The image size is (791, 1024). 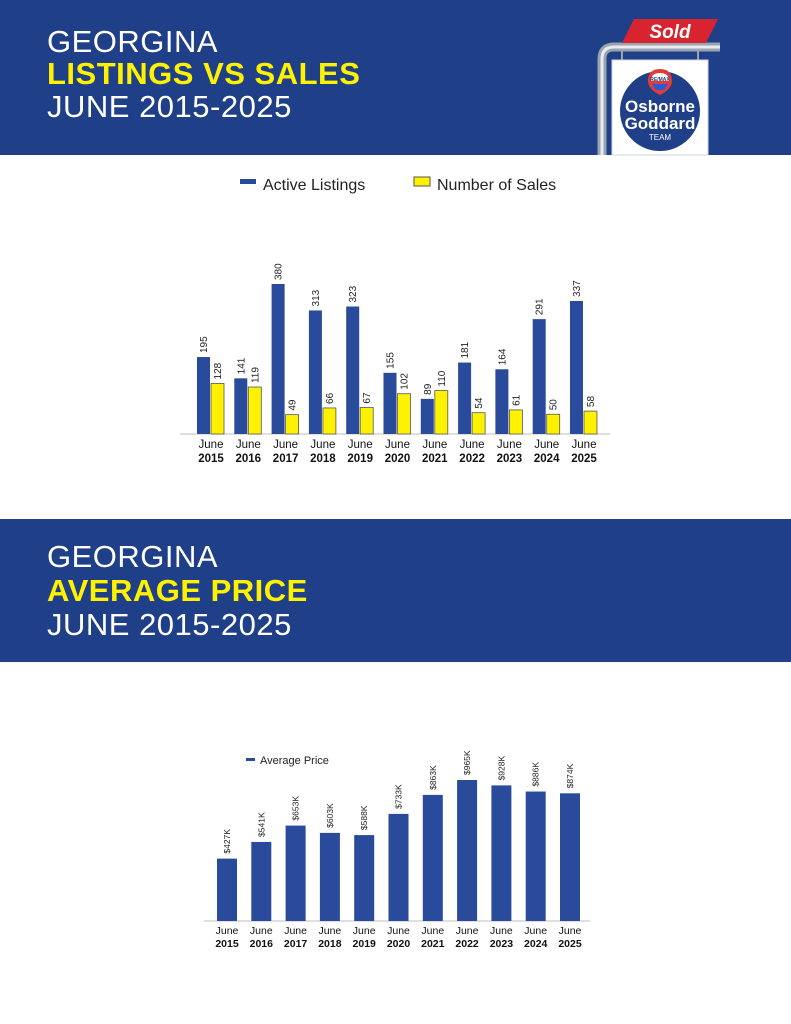 What do you see at coordinates (398, 185) in the screenshot?
I see `chart1-legend: Active Listings Number of Sales` at bounding box center [398, 185].